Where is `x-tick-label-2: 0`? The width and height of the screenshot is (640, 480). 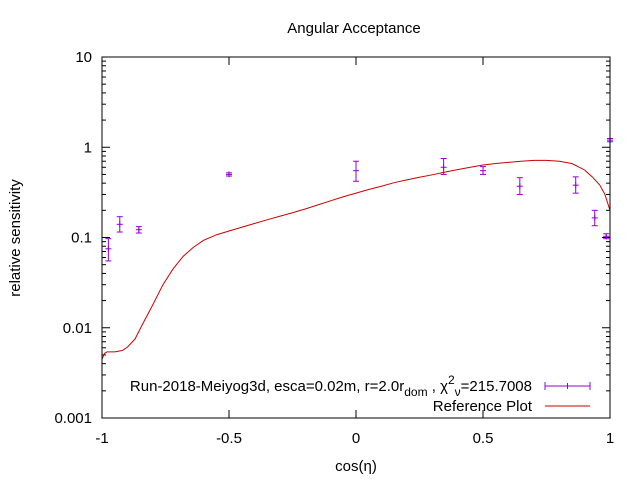
x-tick-label-2: 0 is located at coordinates (356, 438).